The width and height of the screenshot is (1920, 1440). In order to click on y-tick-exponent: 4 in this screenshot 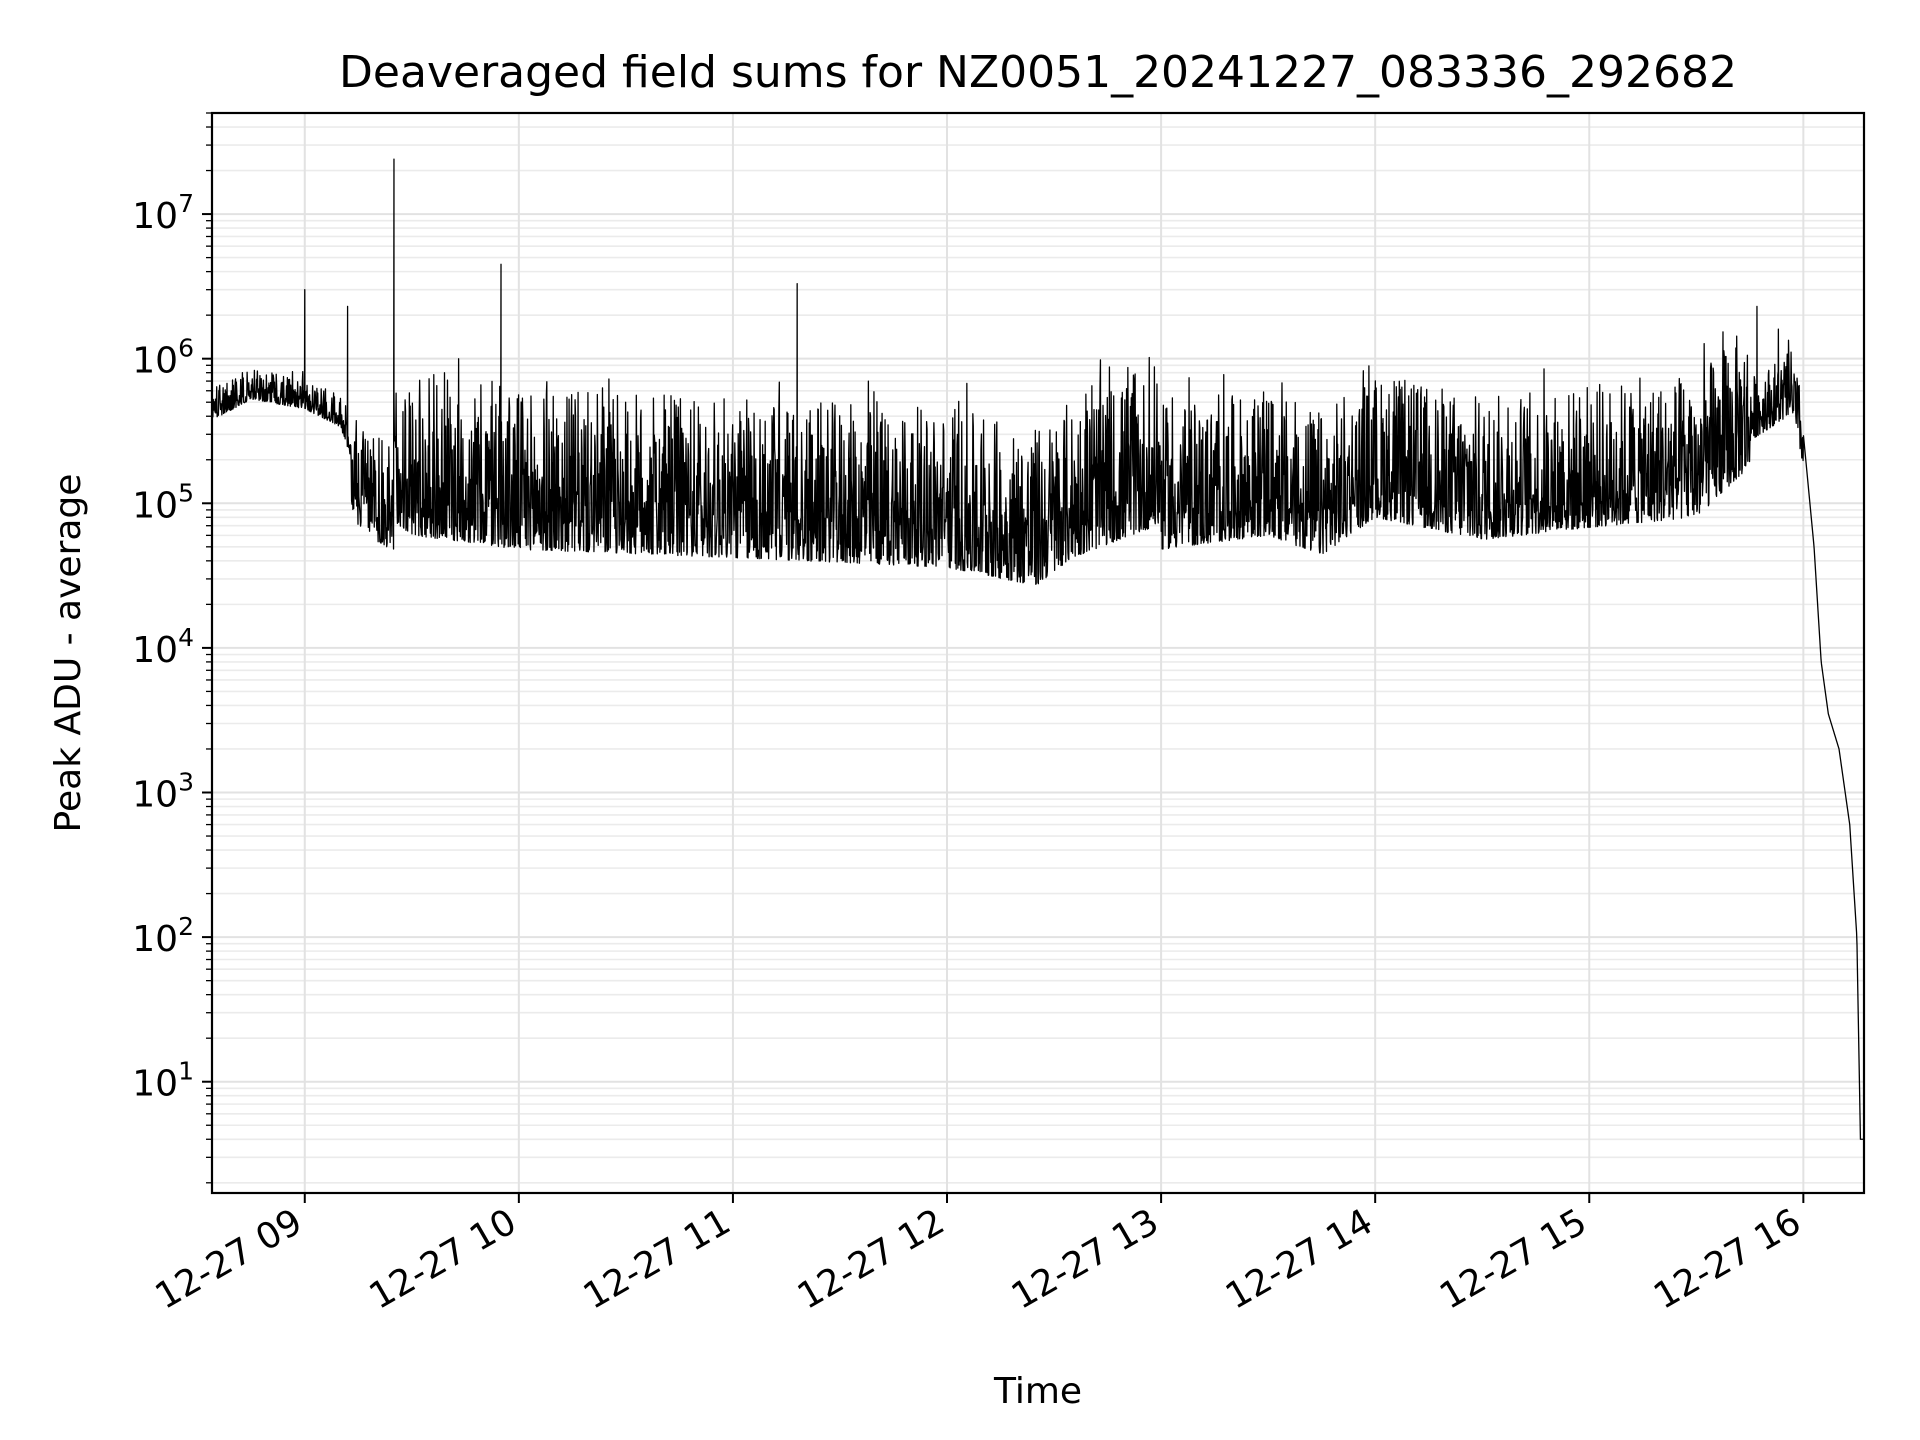, I will do `click(186, 637)`.